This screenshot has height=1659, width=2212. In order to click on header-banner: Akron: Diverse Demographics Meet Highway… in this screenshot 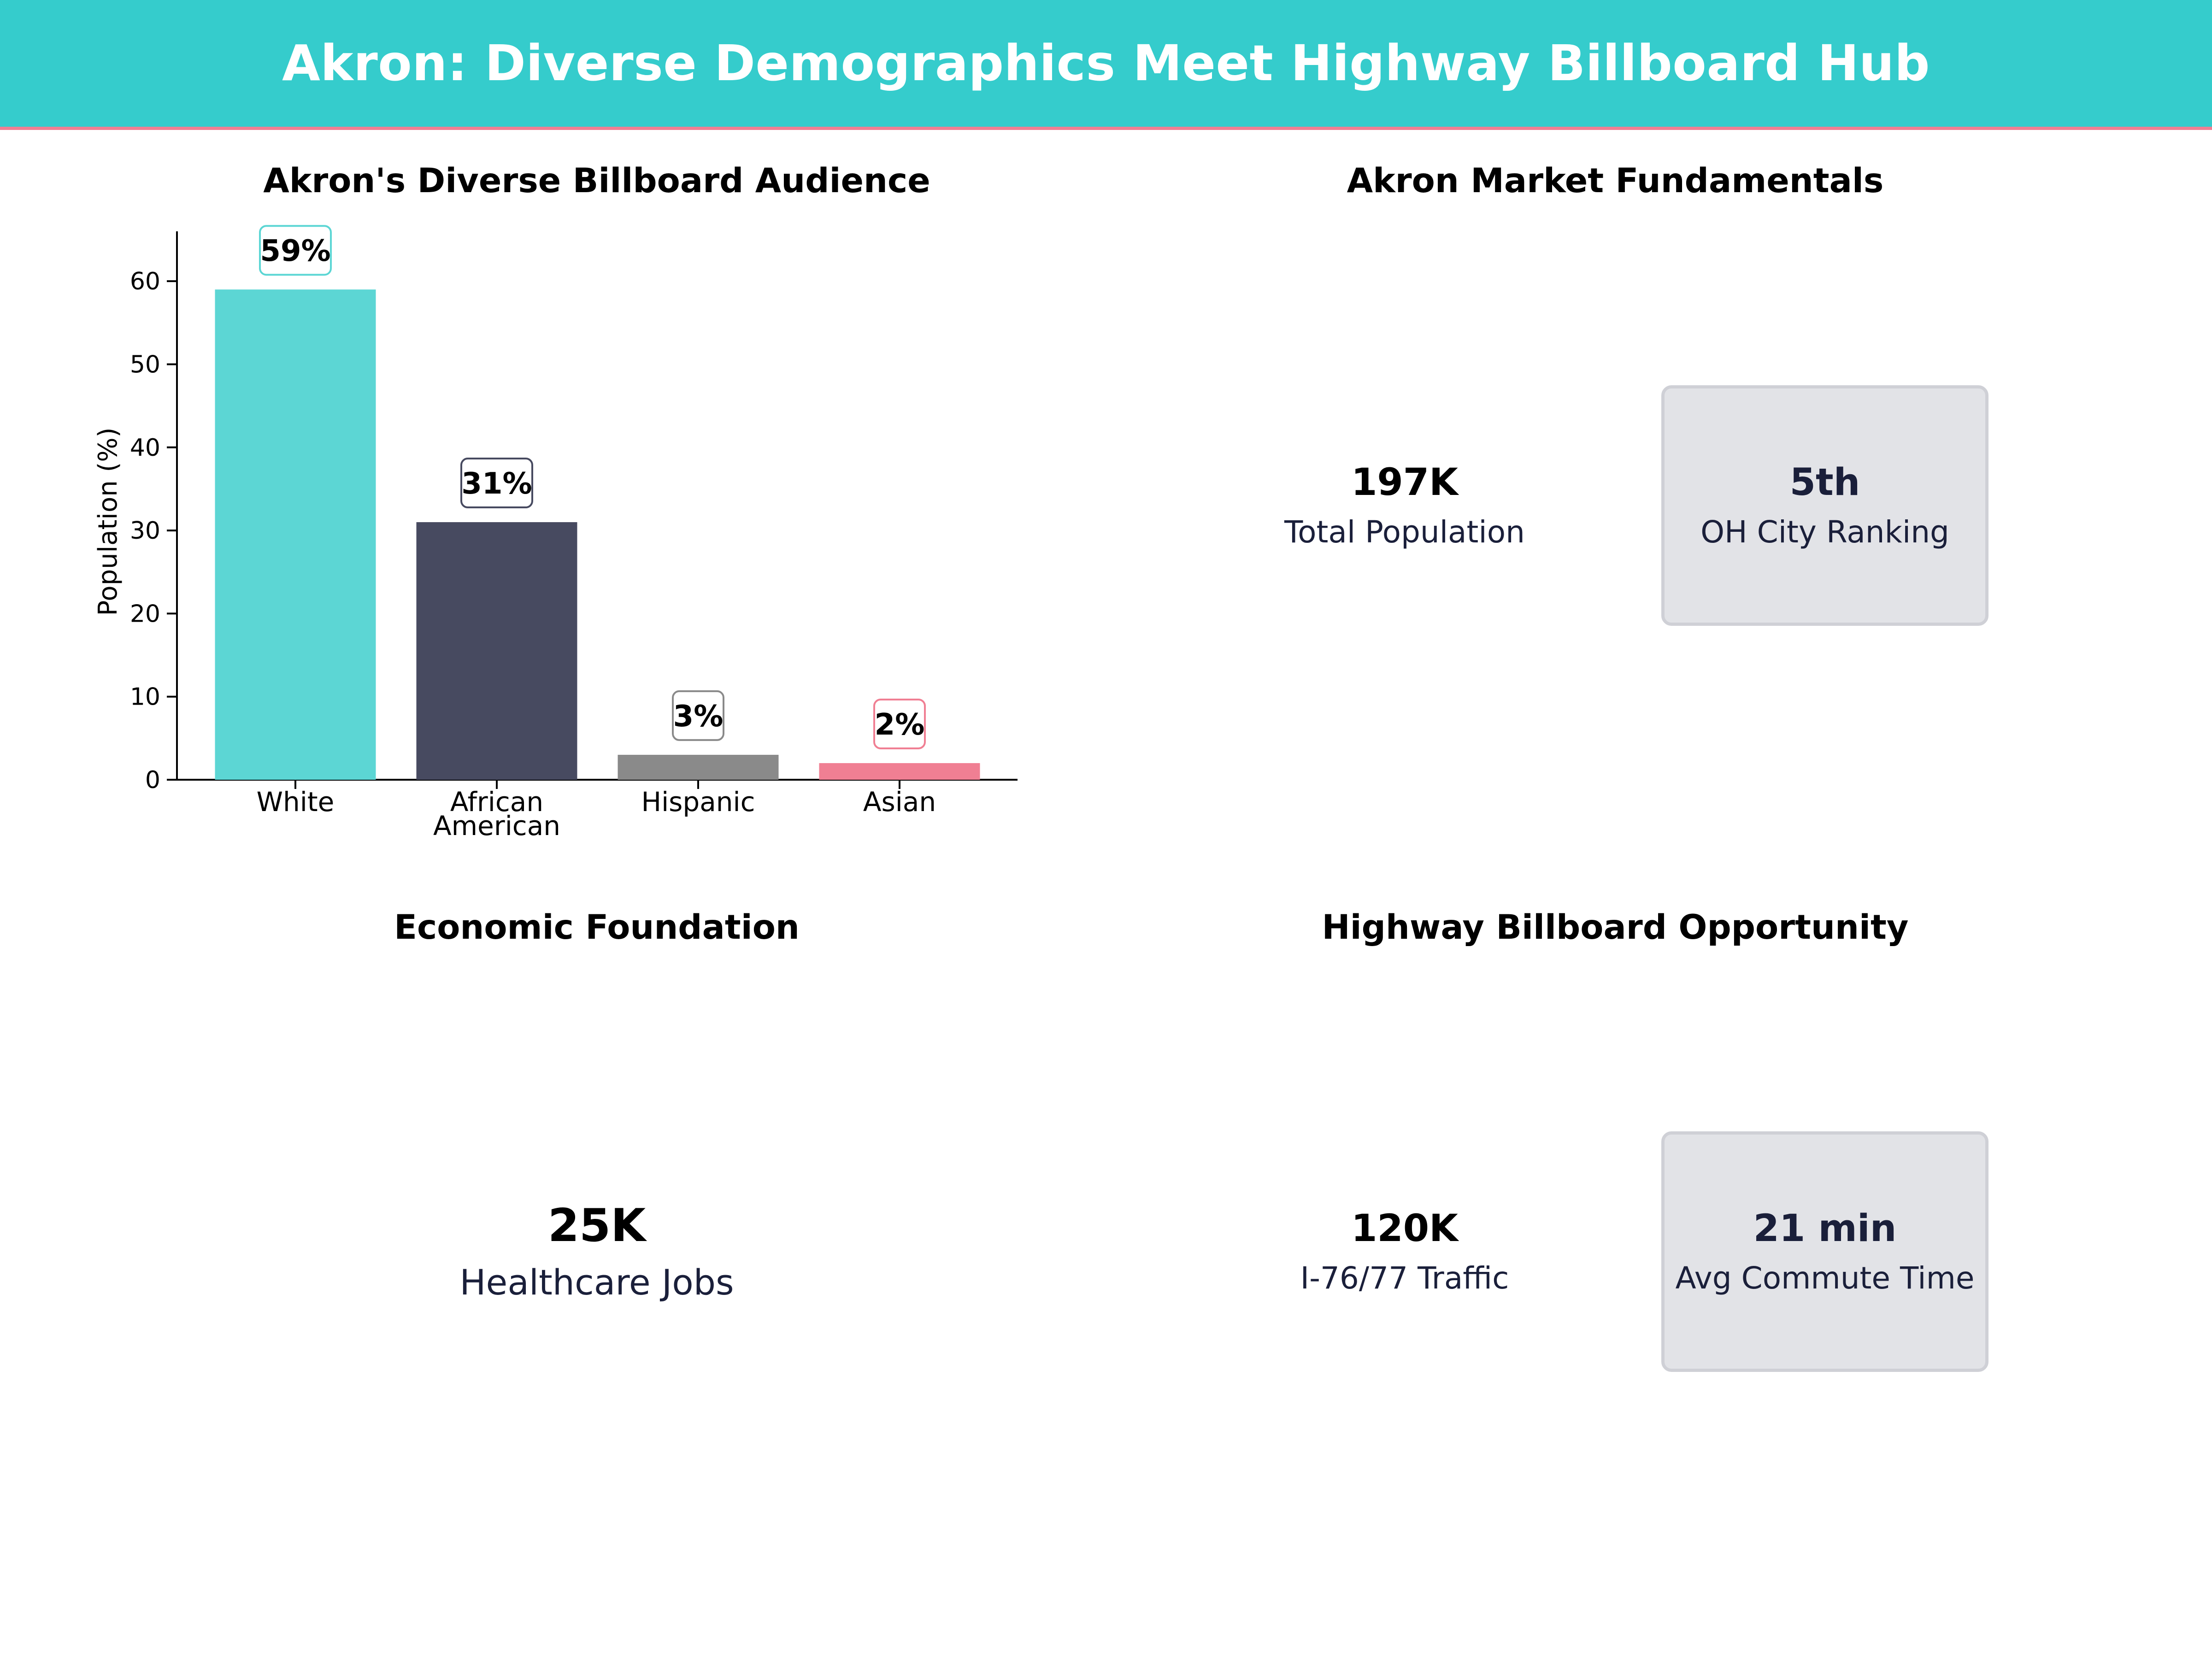, I will do `click(1106, 65)`.